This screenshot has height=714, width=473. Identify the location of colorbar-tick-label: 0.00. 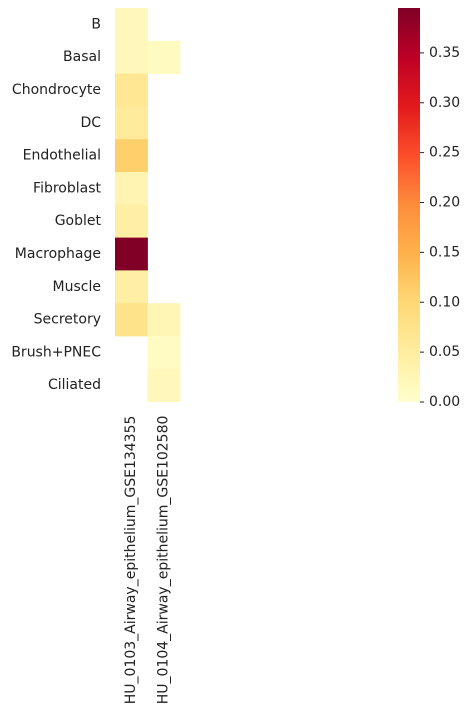
(444, 402).